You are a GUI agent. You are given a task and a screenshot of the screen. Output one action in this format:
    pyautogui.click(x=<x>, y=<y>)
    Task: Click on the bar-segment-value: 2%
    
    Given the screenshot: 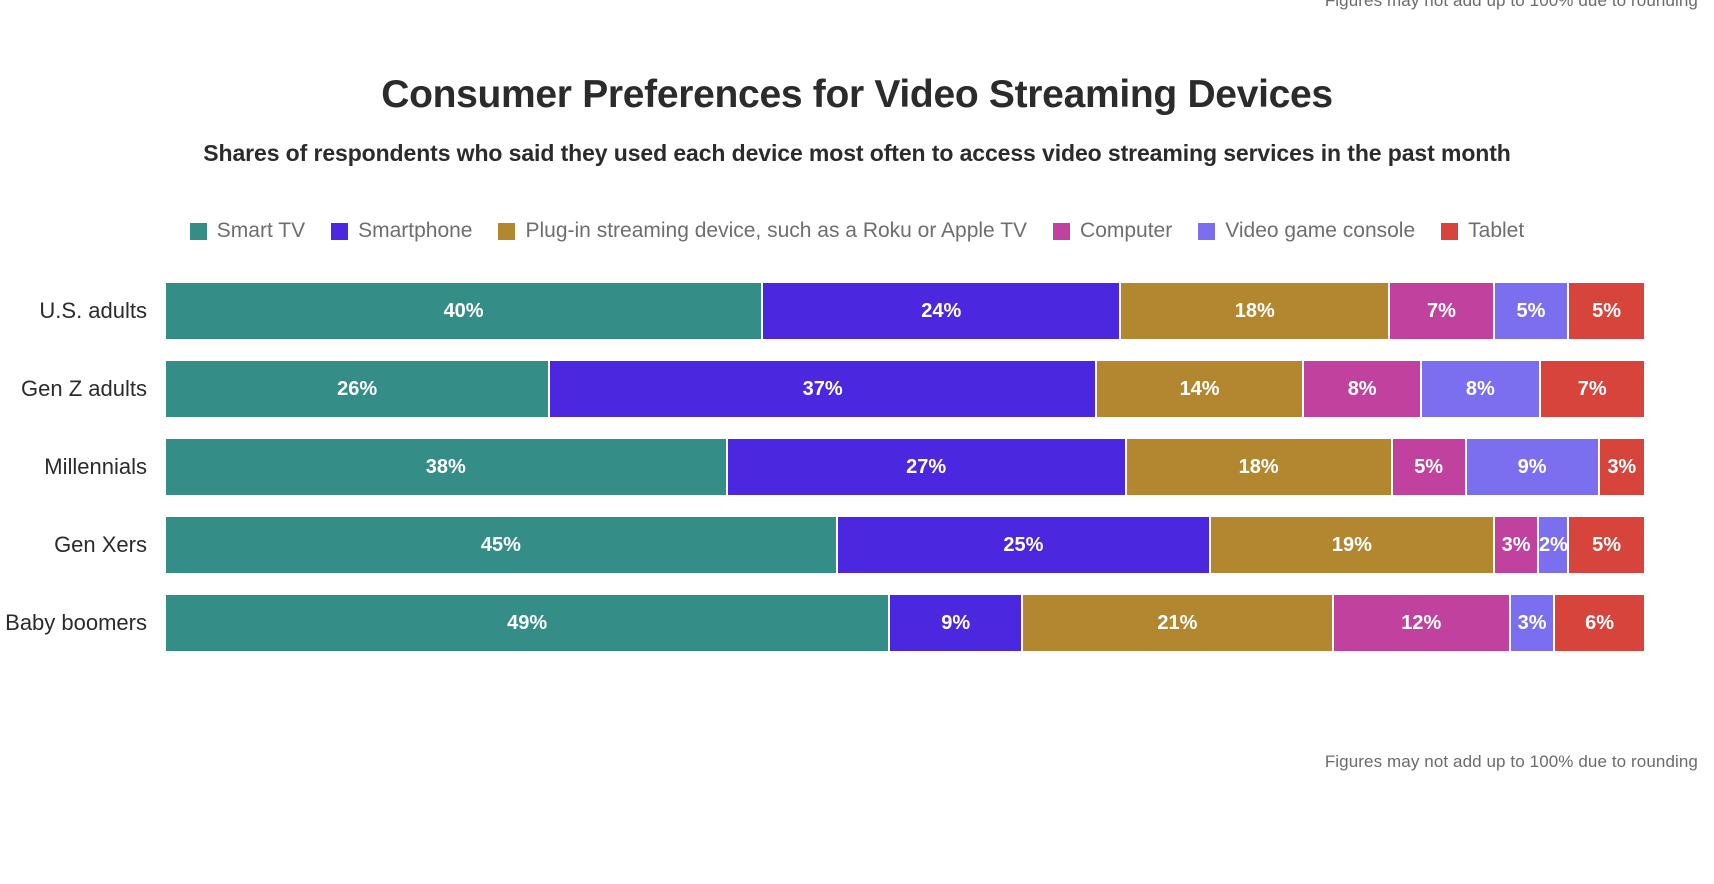 What is the action you would take?
    pyautogui.click(x=1553, y=544)
    